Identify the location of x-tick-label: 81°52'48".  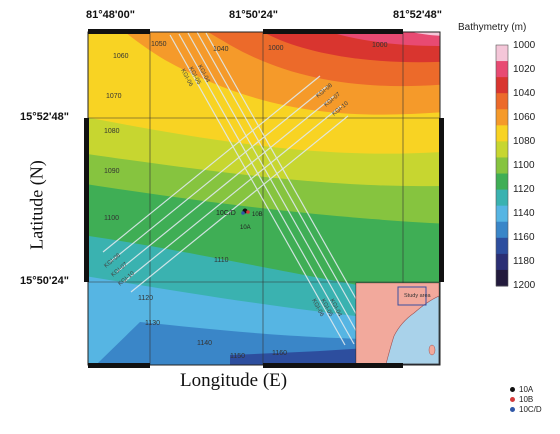
(417, 15).